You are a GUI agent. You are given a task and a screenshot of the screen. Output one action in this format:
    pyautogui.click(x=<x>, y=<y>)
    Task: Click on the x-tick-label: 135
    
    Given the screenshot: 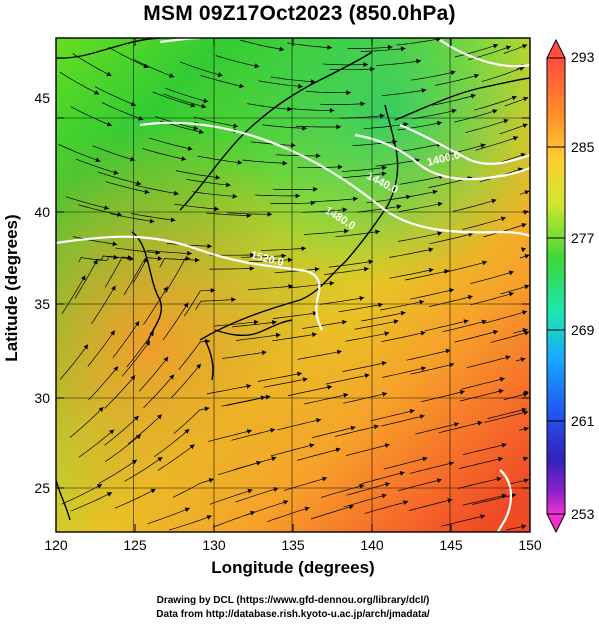 What is the action you would take?
    pyautogui.click(x=293, y=545)
    